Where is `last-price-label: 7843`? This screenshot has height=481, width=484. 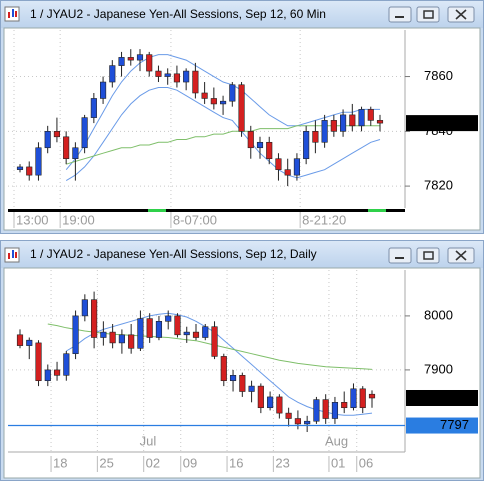
last-price-label: 7843 is located at coordinates (454, 122).